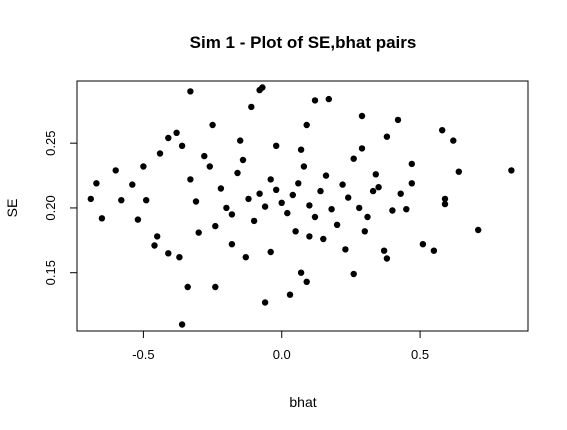 The width and height of the screenshot is (567, 430). I want to click on x-tick-label: -0.5, so click(143, 354).